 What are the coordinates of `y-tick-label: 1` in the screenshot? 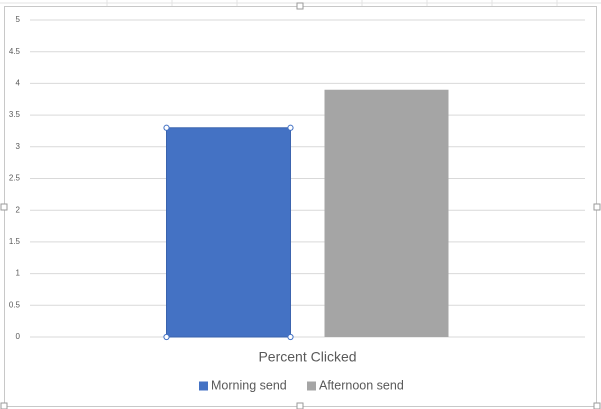 It's located at (18, 273).